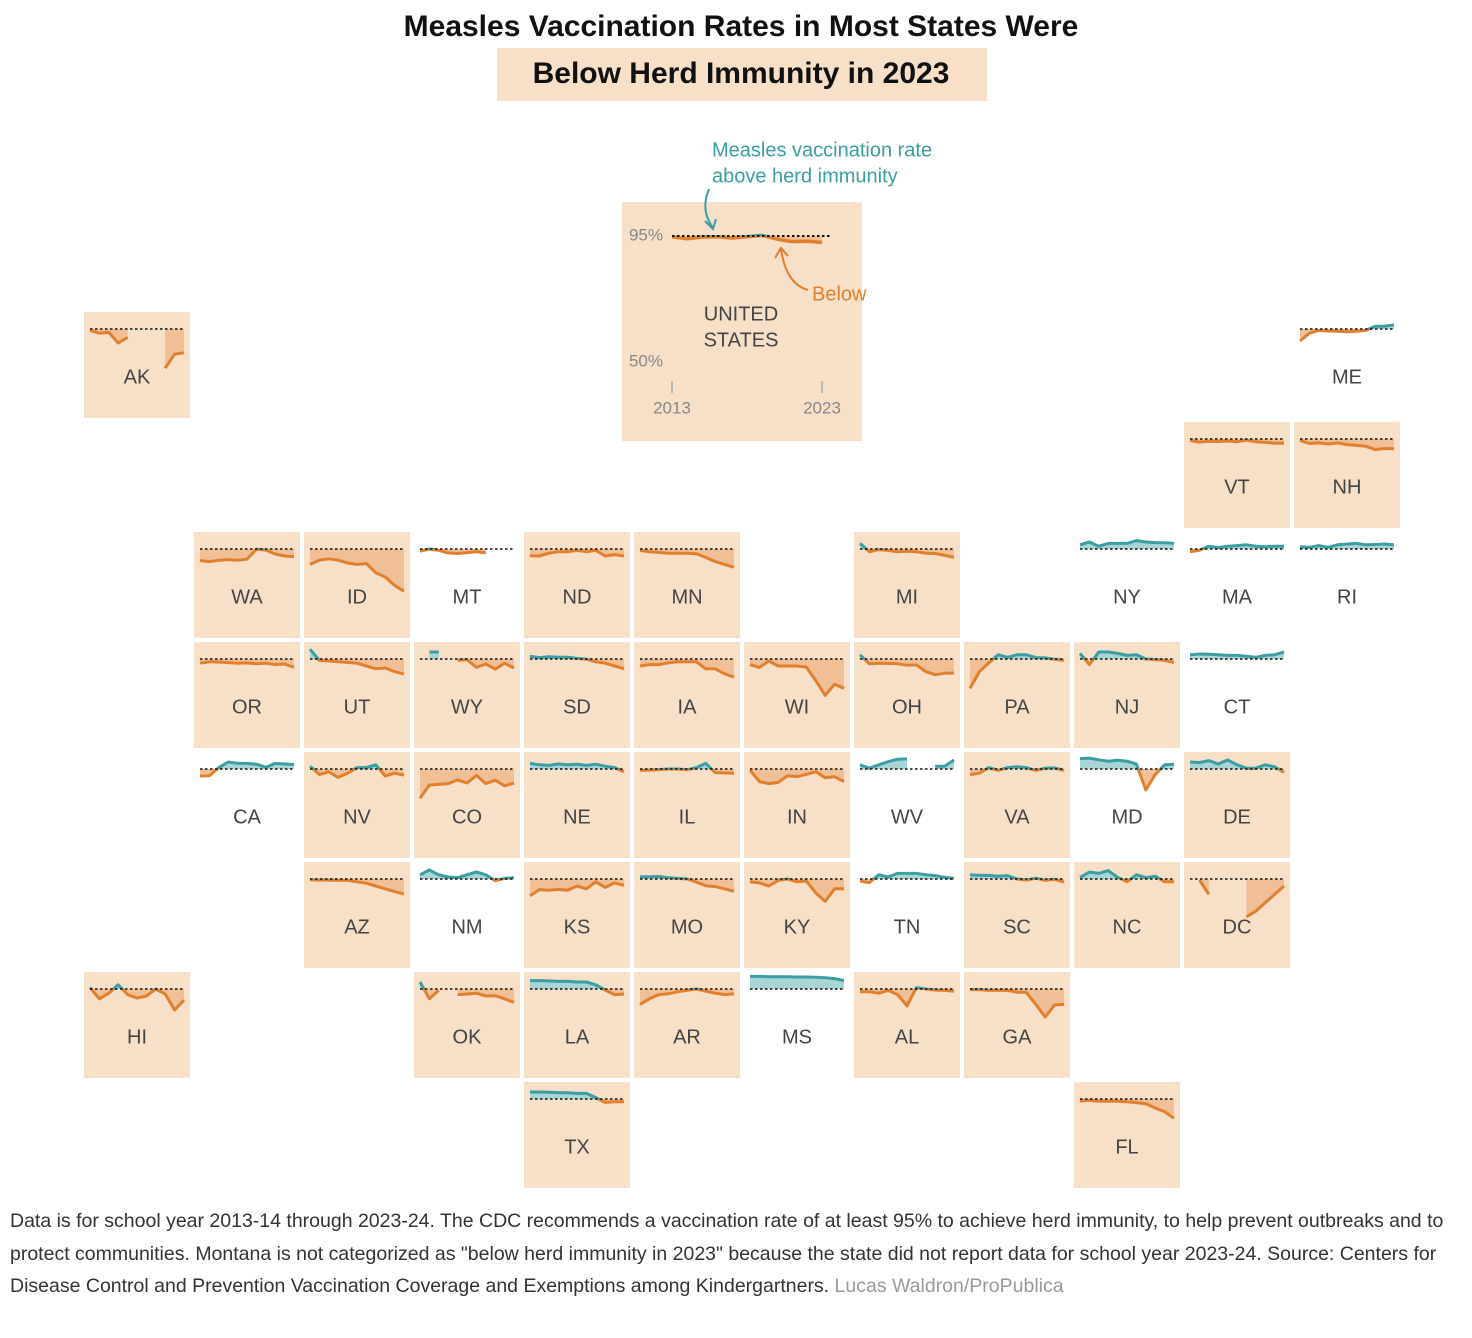  What do you see at coordinates (1127, 927) in the screenshot?
I see `tile-label: NC` at bounding box center [1127, 927].